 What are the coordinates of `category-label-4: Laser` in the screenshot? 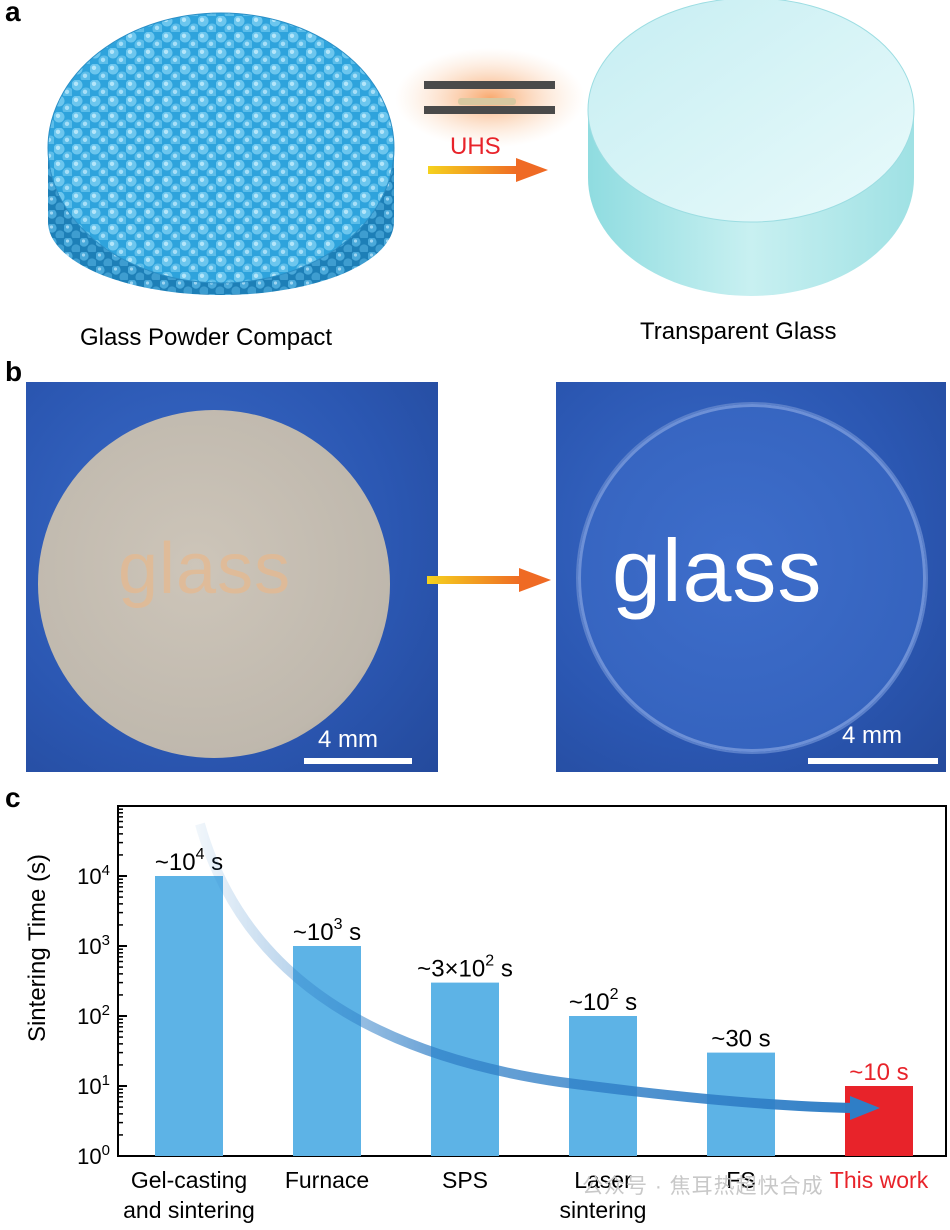 It's located at (603, 1180).